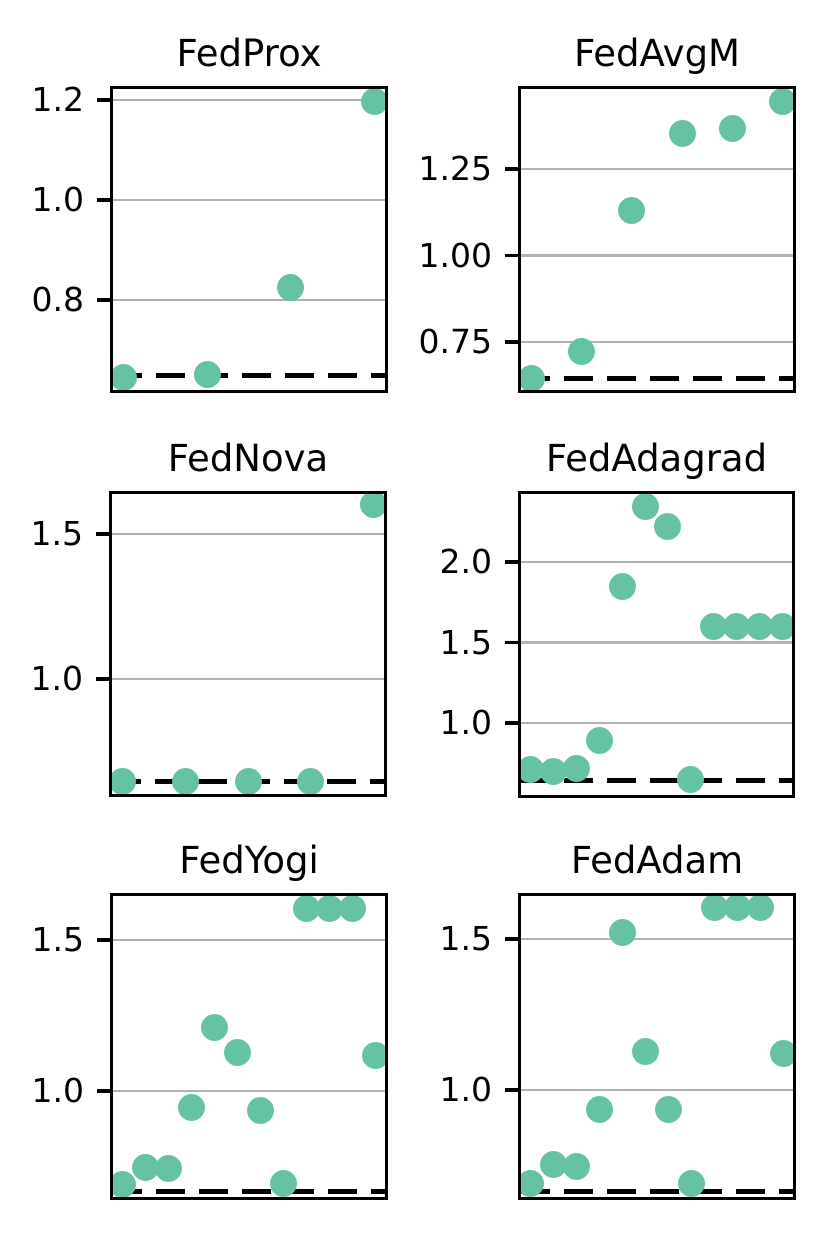 The width and height of the screenshot is (831, 1246). Describe the element at coordinates (248, 458) in the screenshot. I see `chart-title: FedNova` at that location.